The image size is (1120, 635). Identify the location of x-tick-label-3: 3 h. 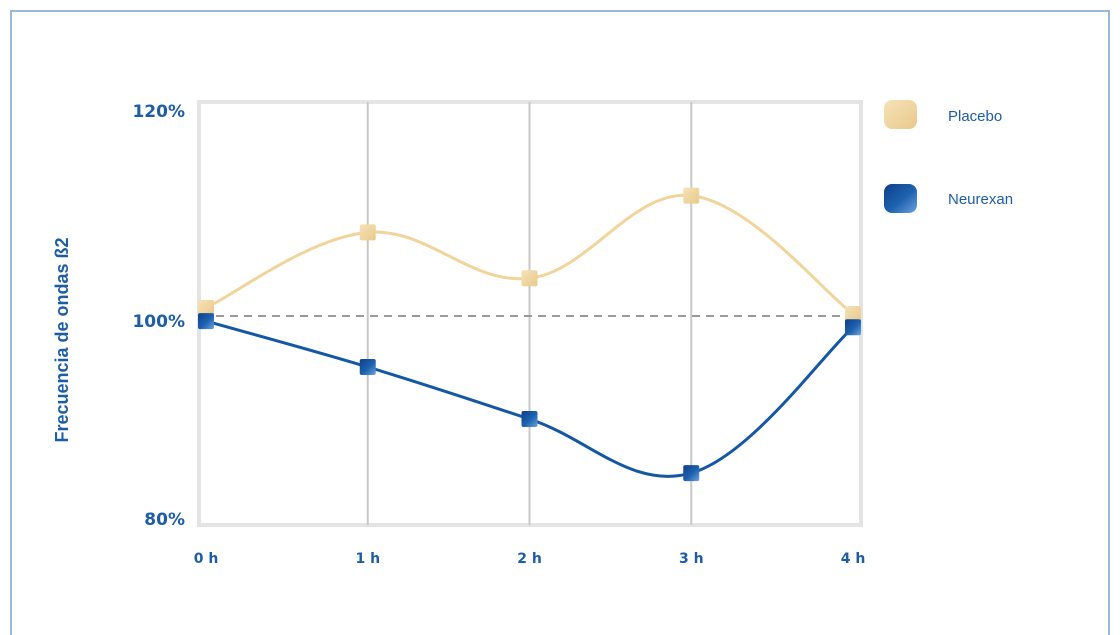
(691, 559).